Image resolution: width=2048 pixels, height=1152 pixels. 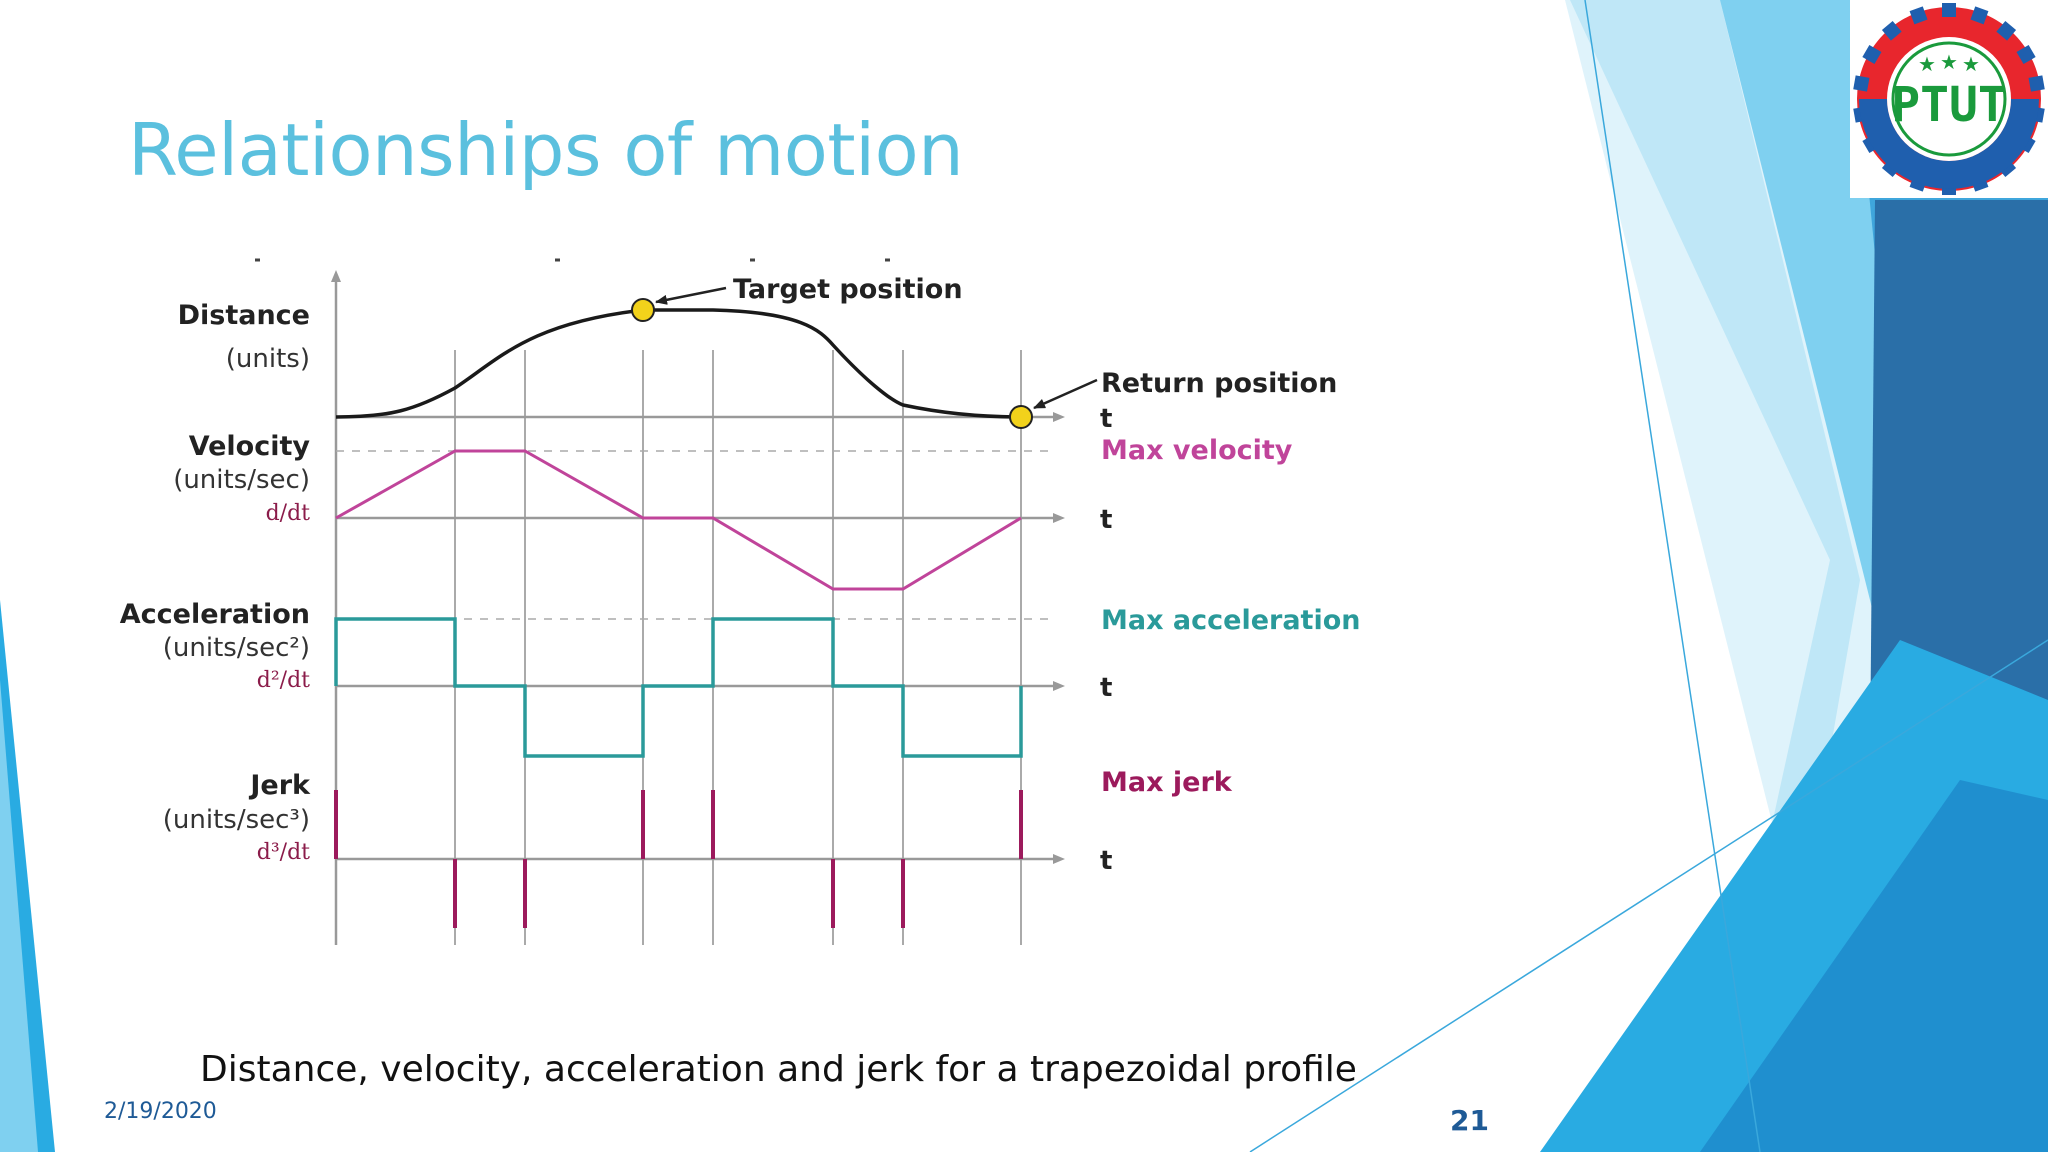 I want to click on acceleration-derivative: d²/dt, so click(x=283, y=680).